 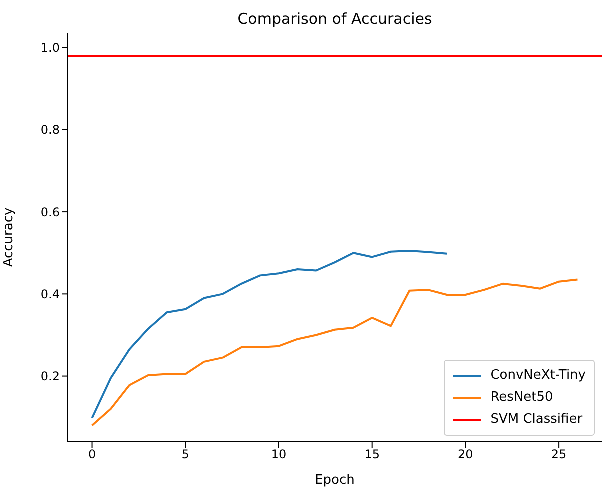 What do you see at coordinates (50, 130) in the screenshot?
I see `y-tick-label: 0.8` at bounding box center [50, 130].